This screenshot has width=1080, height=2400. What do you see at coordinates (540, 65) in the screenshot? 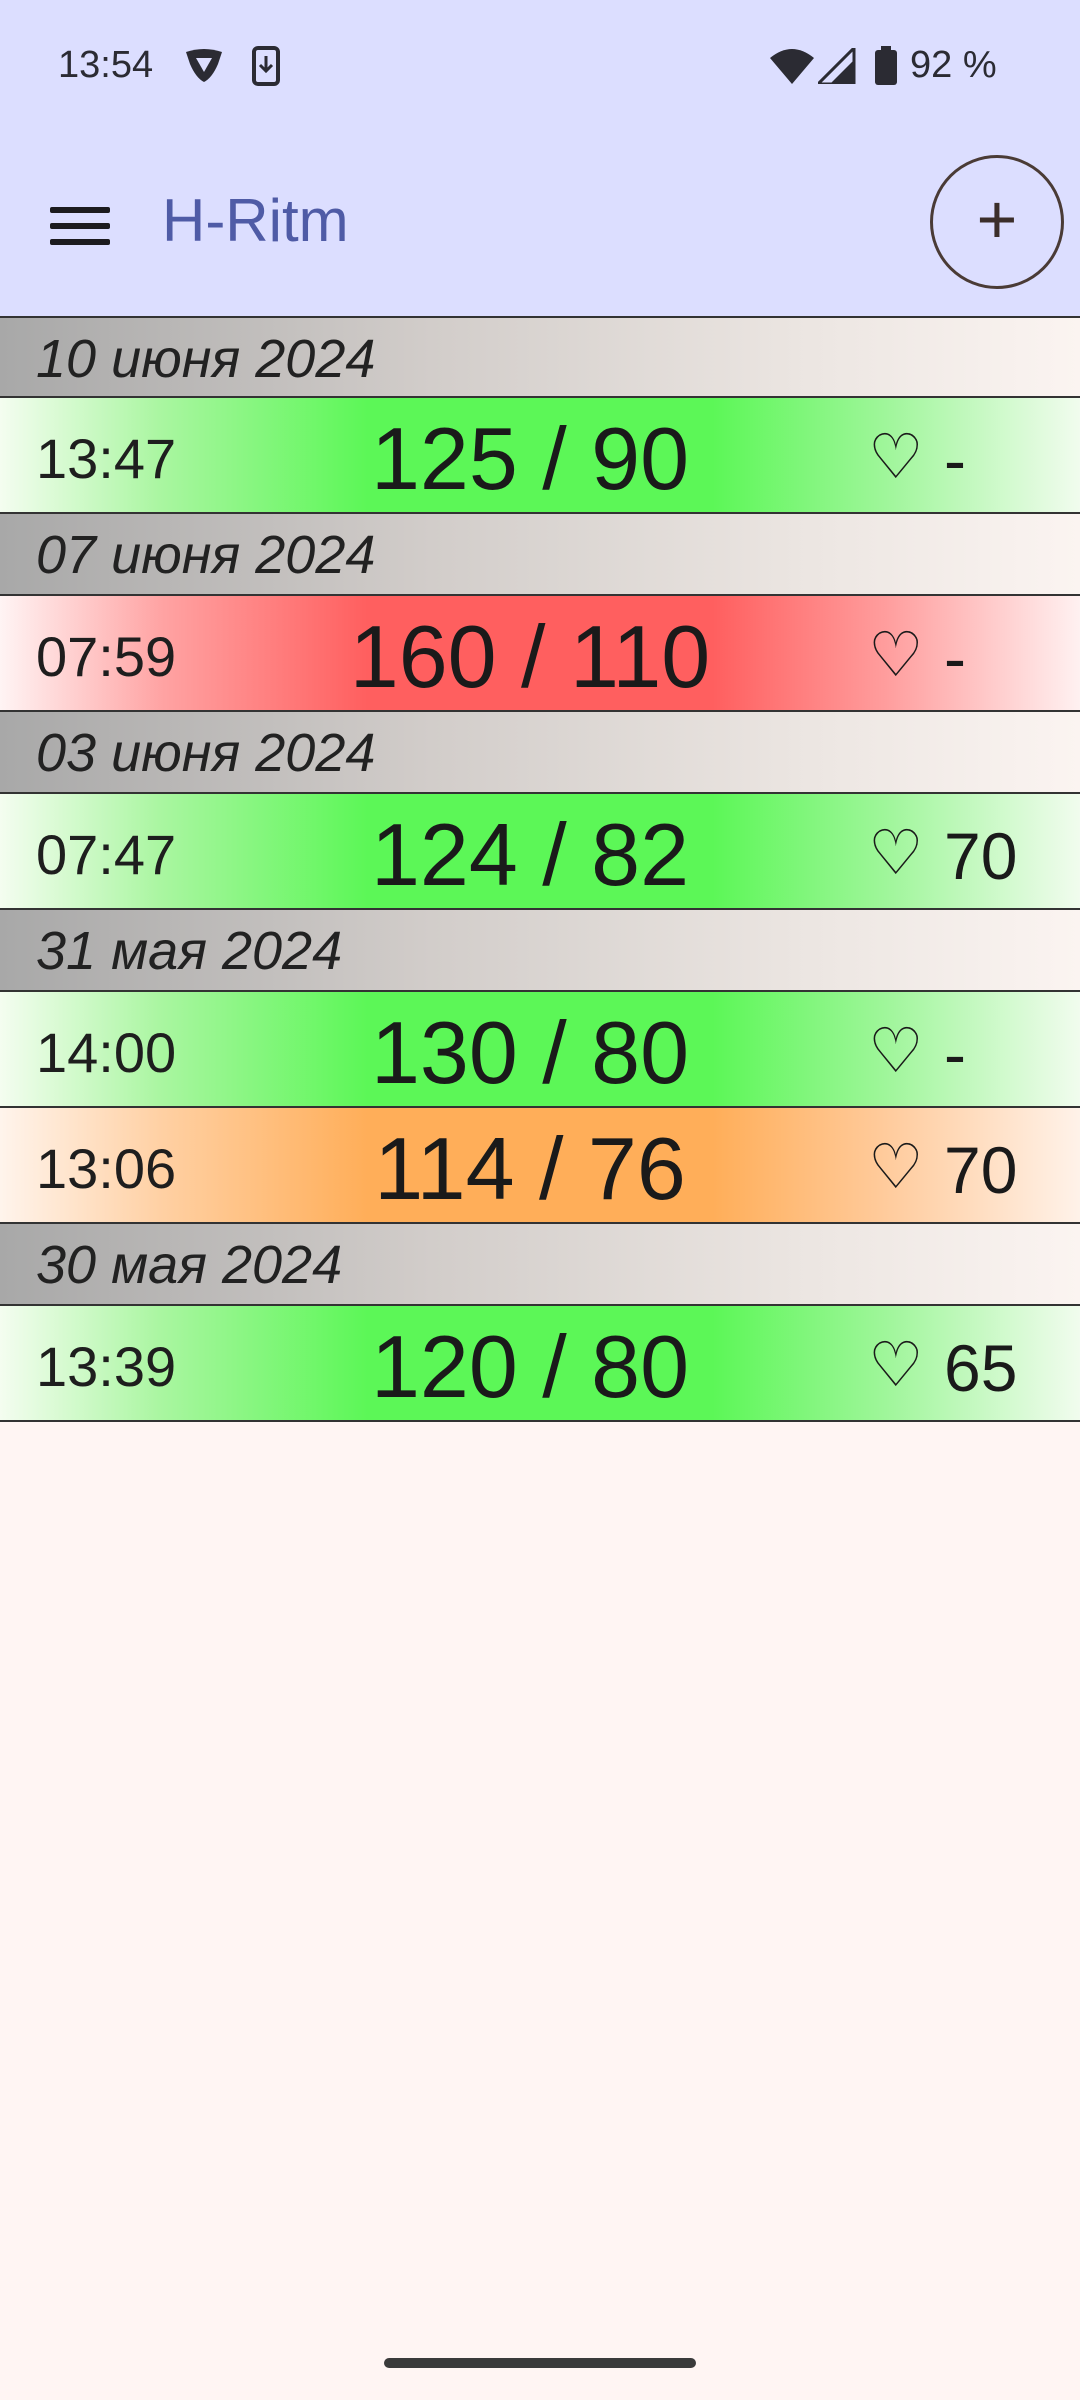
I see `status-bar: 13:54 92 %` at bounding box center [540, 65].